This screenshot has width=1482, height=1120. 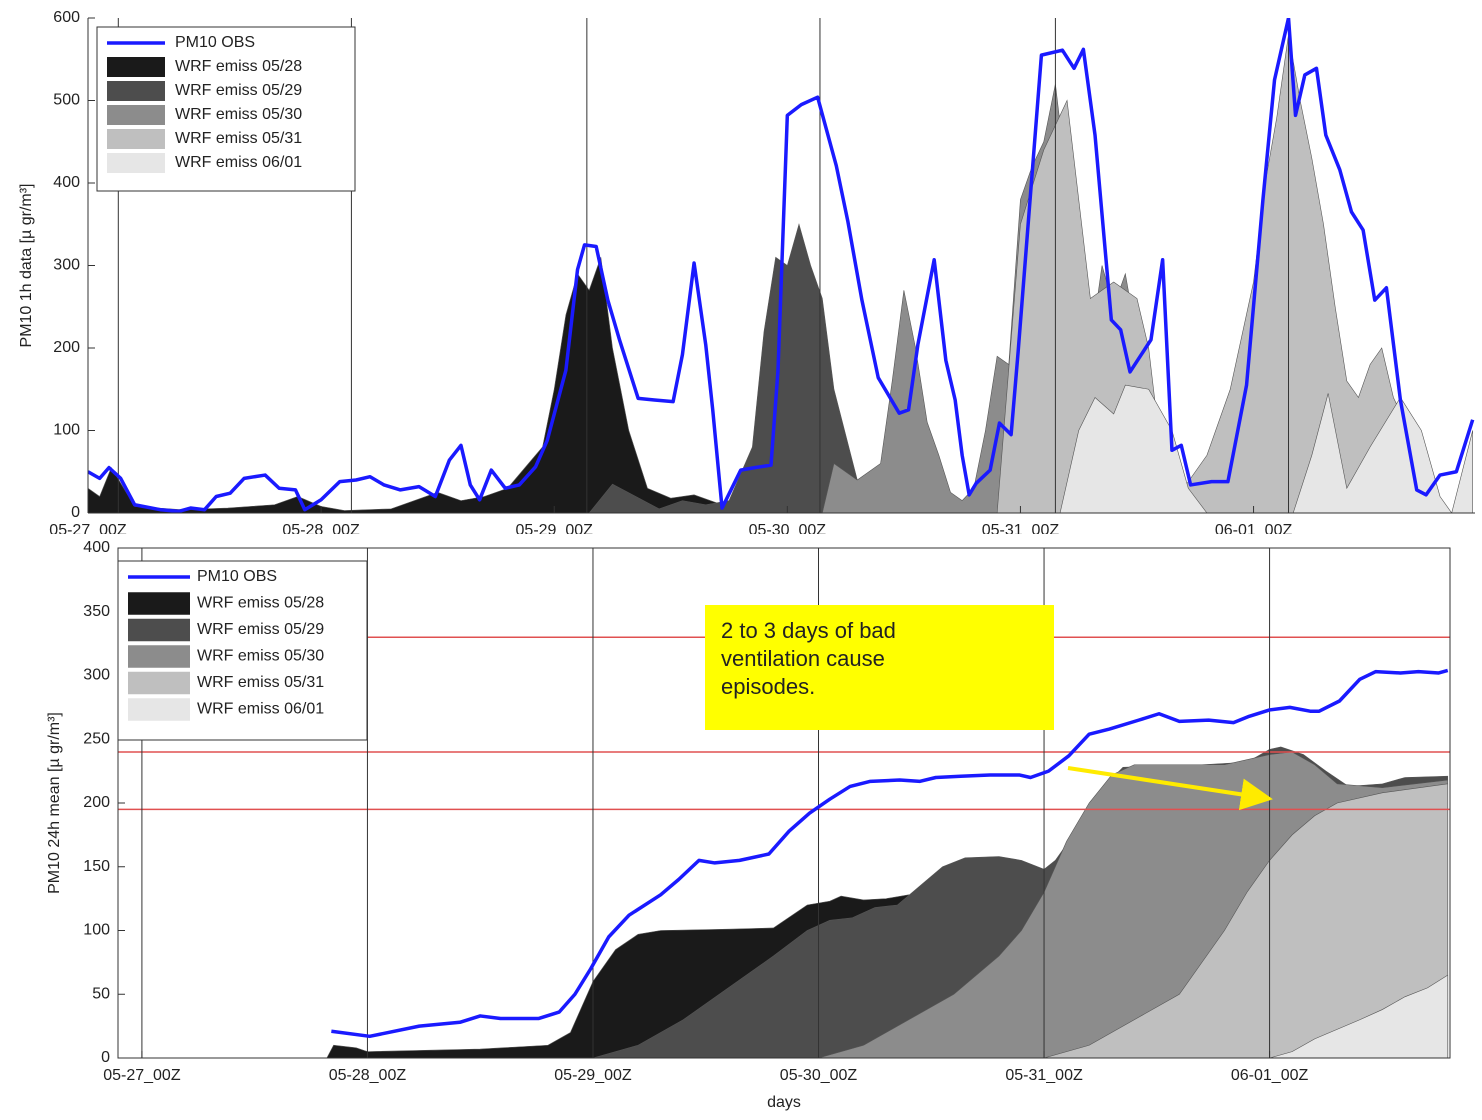 What do you see at coordinates (101, 993) in the screenshot?
I see `y-tick-label: 50` at bounding box center [101, 993].